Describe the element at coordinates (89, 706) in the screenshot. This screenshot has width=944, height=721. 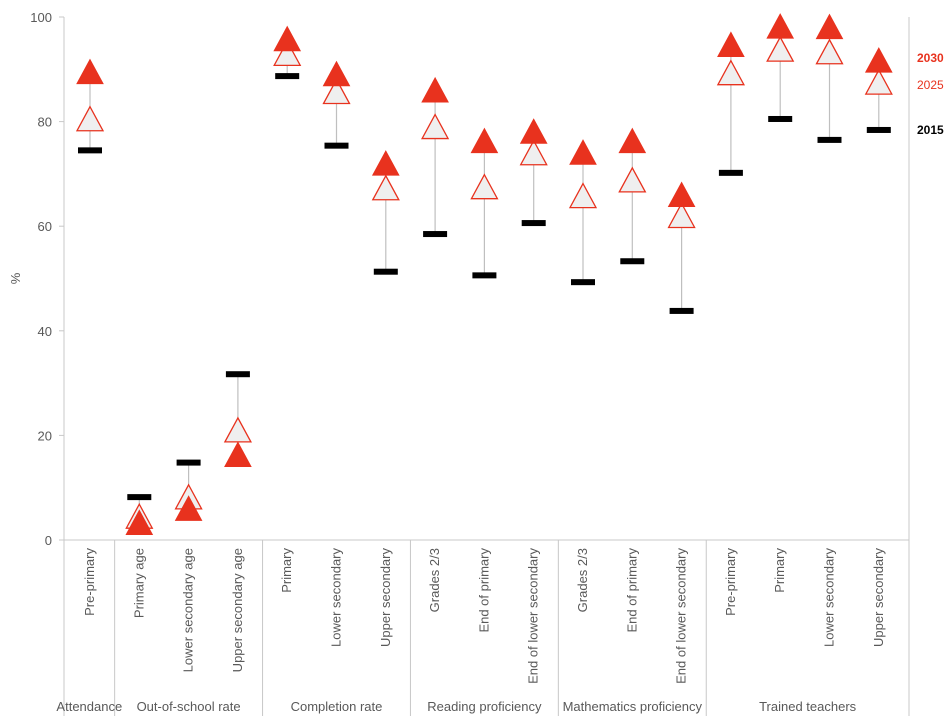
I see `group-label: Attendance` at that location.